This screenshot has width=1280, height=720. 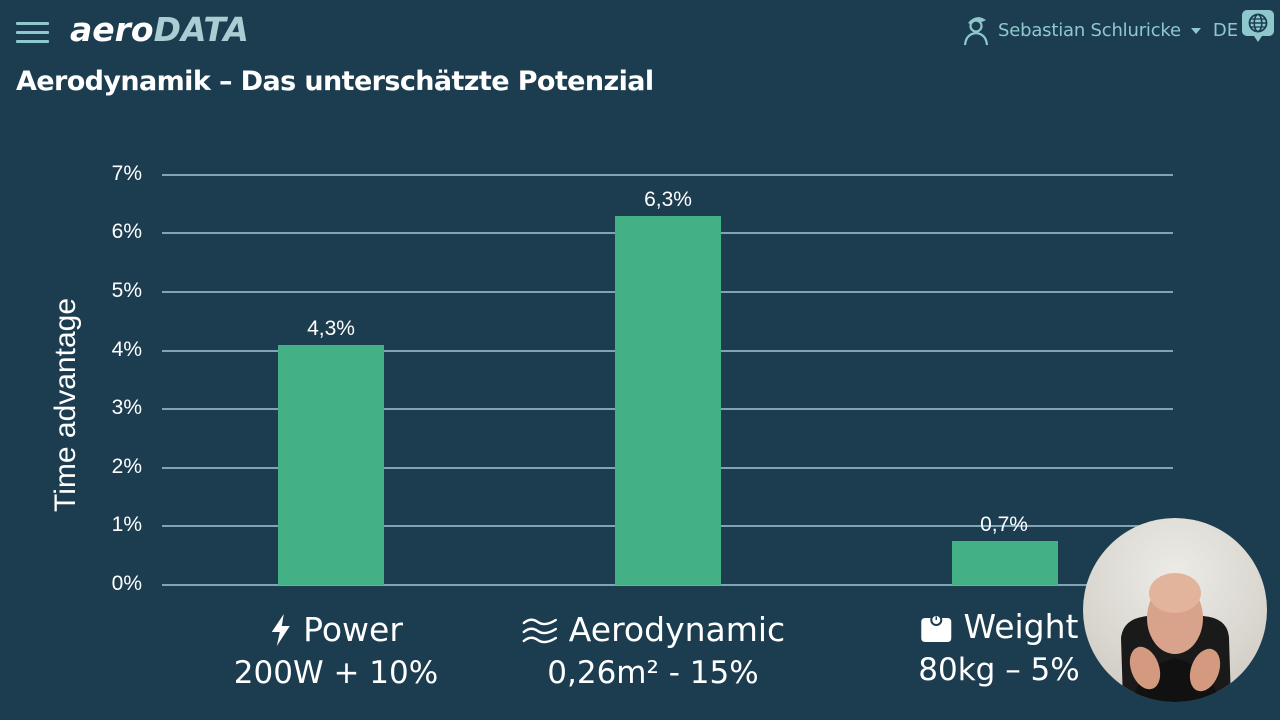 I want to click on y-tick: 1%, so click(x=126, y=524).